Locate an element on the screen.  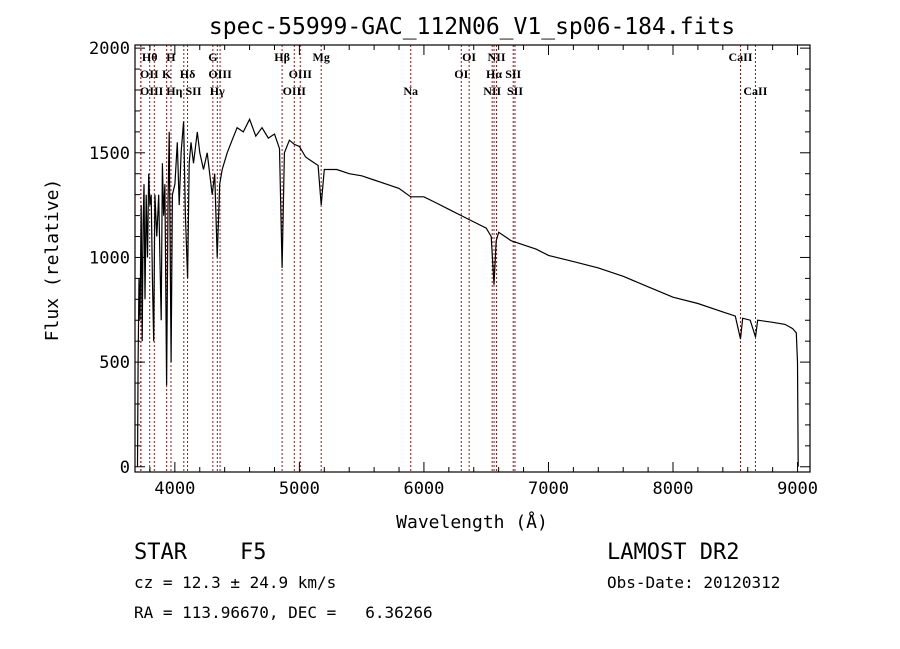
object-class: STAR is located at coordinates (160, 552).